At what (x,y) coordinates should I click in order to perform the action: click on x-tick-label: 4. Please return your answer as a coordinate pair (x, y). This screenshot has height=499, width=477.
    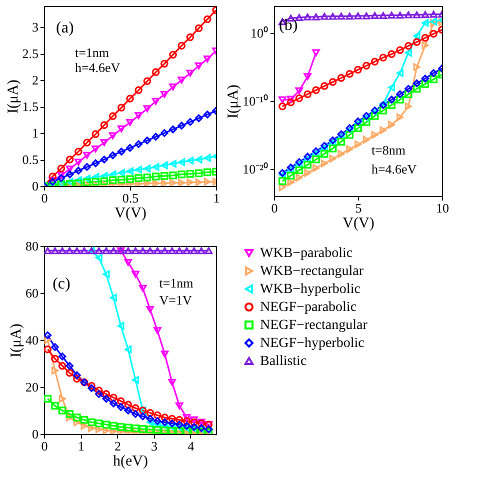
    Looking at the image, I should click on (191, 446).